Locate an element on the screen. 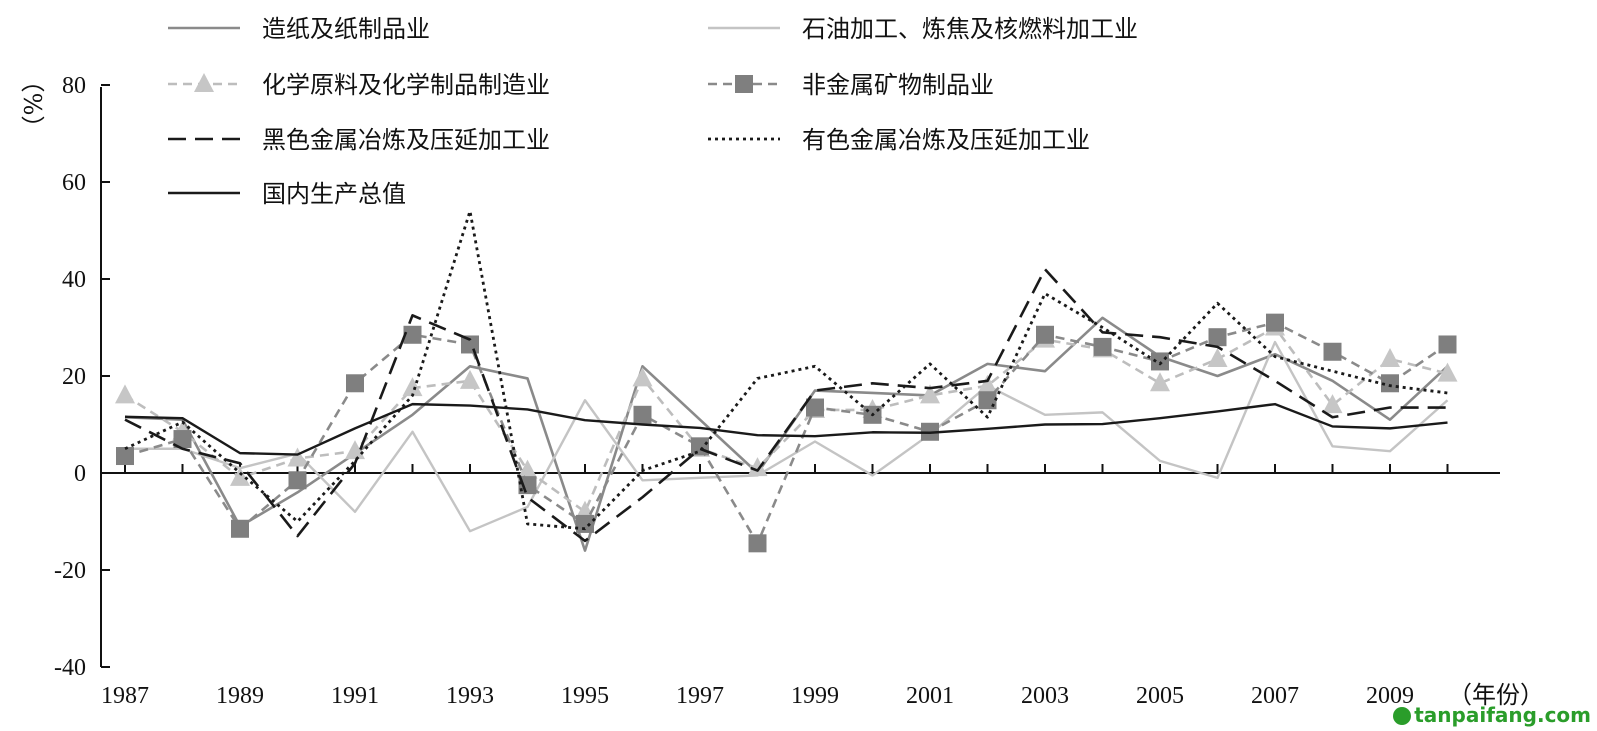 Image resolution: width=1597 pixels, height=731 pixels. x-tick-label: 1989 is located at coordinates (240, 696).